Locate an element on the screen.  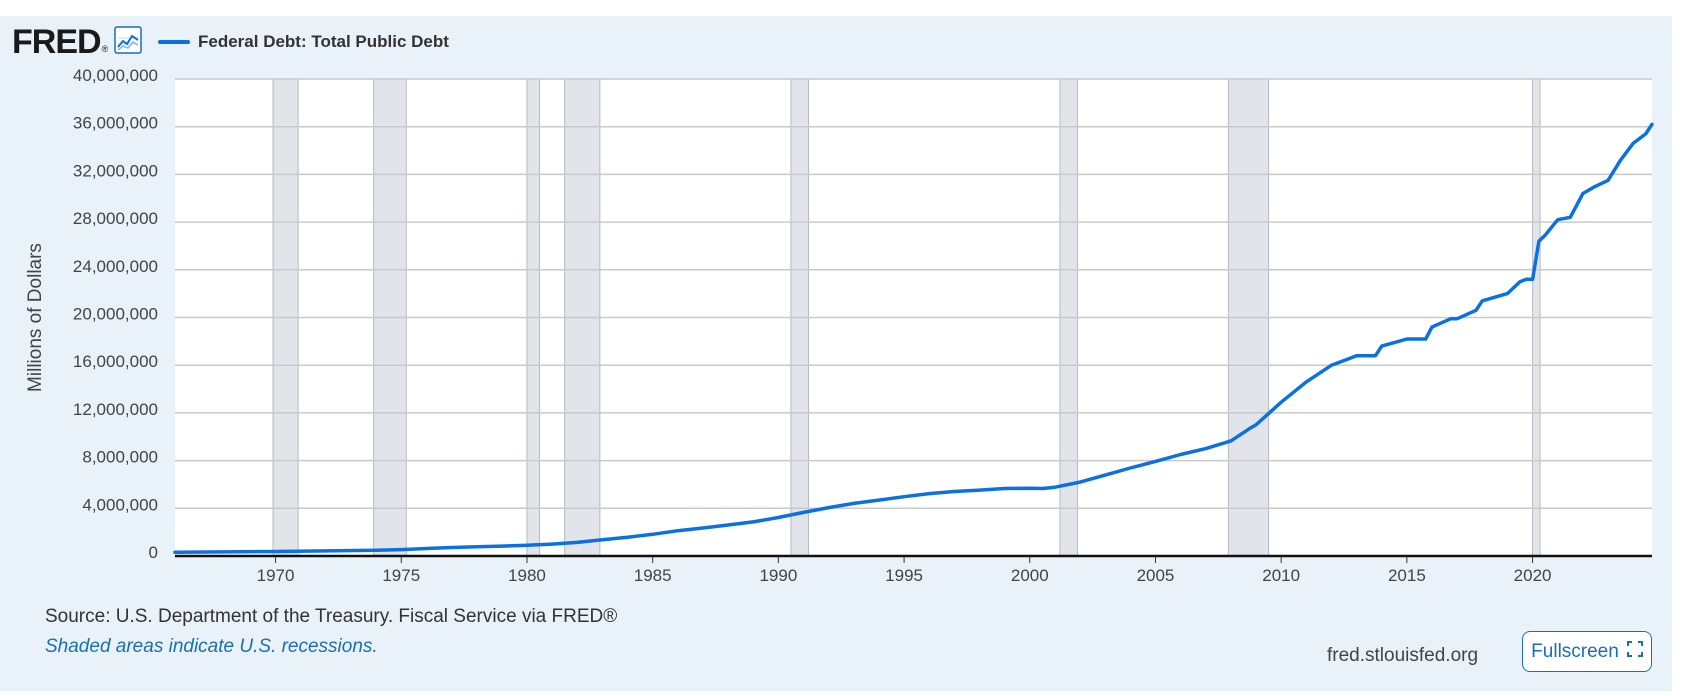
chart-legend: Federal Debt: Total Public Debt is located at coordinates (303, 42).